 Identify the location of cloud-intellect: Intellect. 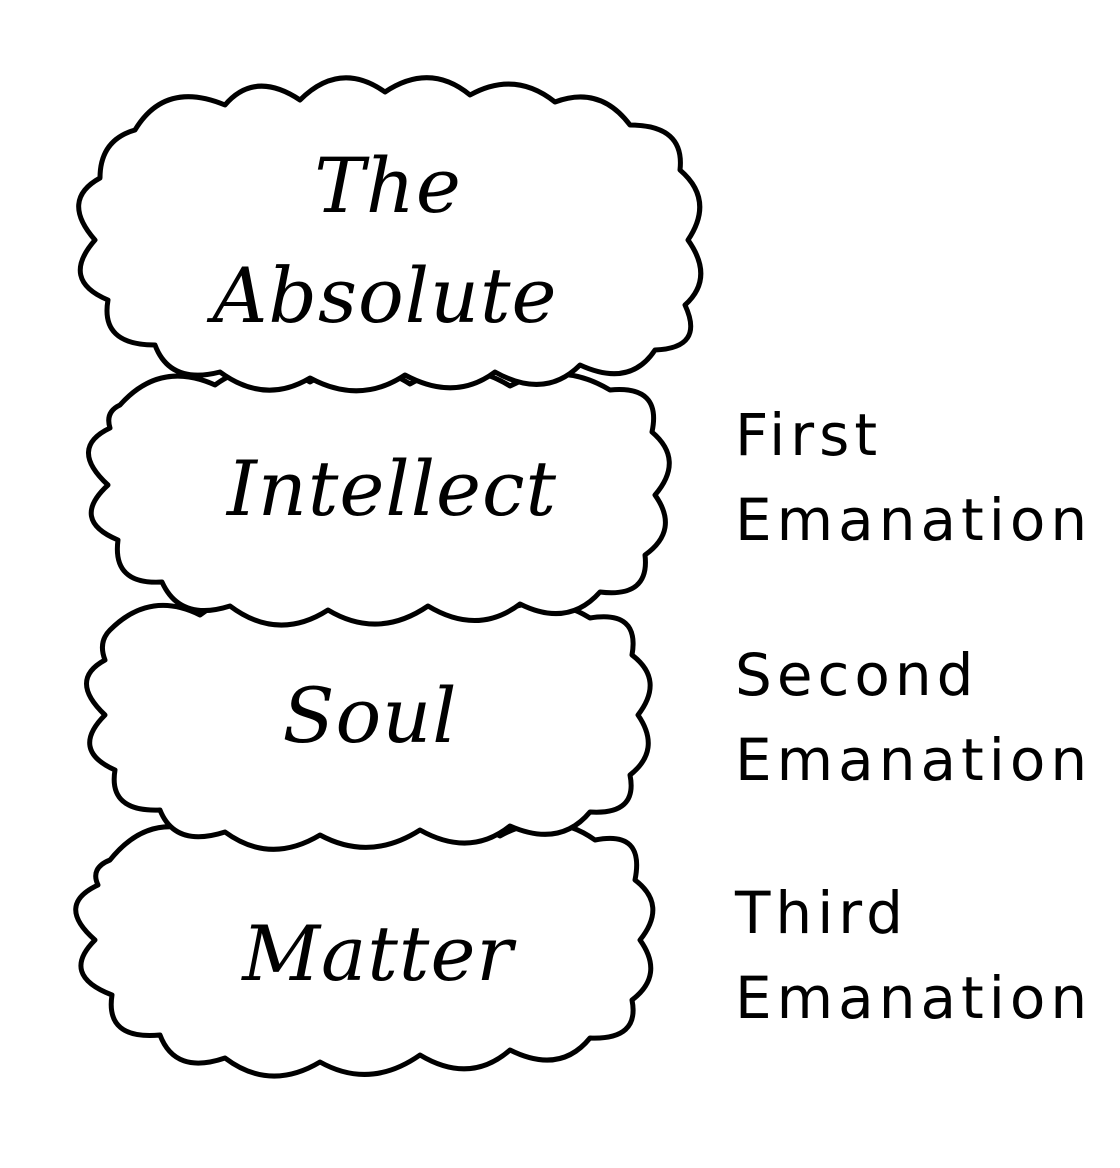
(379, 496).